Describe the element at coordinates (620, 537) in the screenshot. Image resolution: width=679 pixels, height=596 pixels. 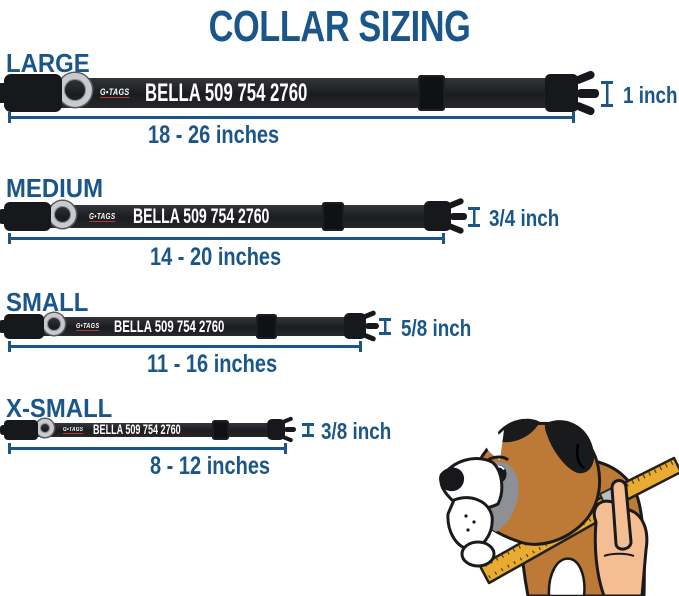
I see `hand-holding-tape` at that location.